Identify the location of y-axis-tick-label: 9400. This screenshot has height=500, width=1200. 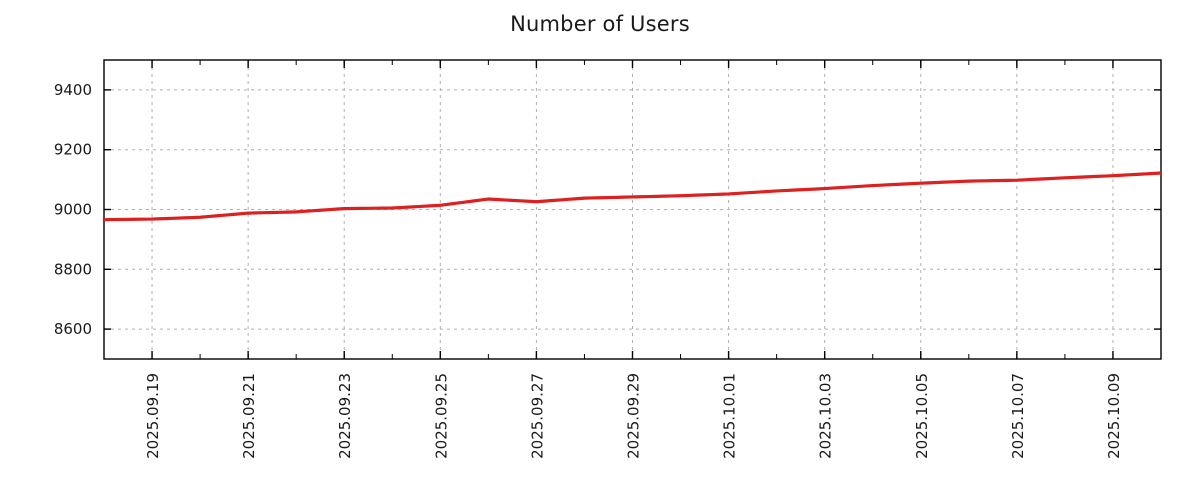
(73, 90).